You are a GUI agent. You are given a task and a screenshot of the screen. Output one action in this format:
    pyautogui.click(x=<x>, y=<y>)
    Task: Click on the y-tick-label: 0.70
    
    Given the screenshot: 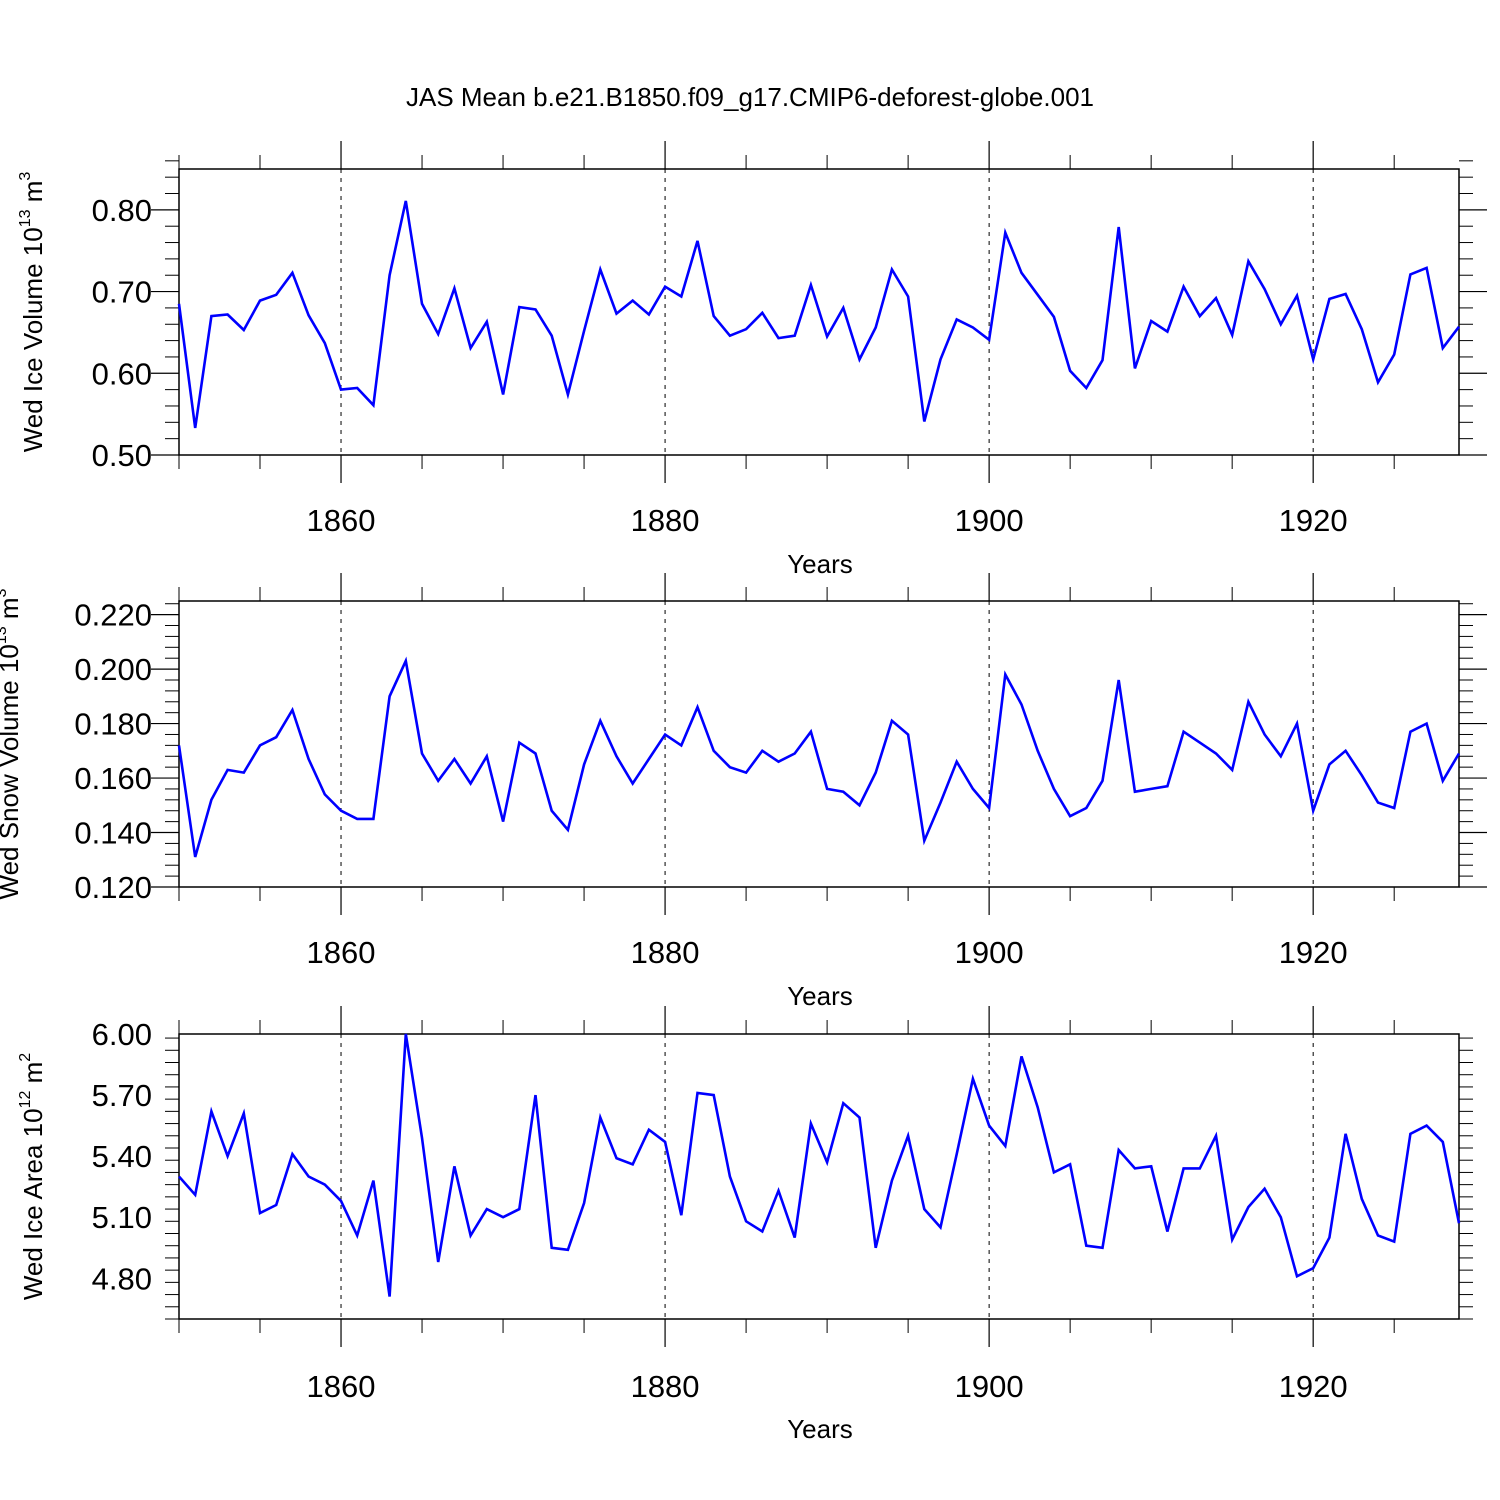 What is the action you would take?
    pyautogui.click(x=122, y=292)
    